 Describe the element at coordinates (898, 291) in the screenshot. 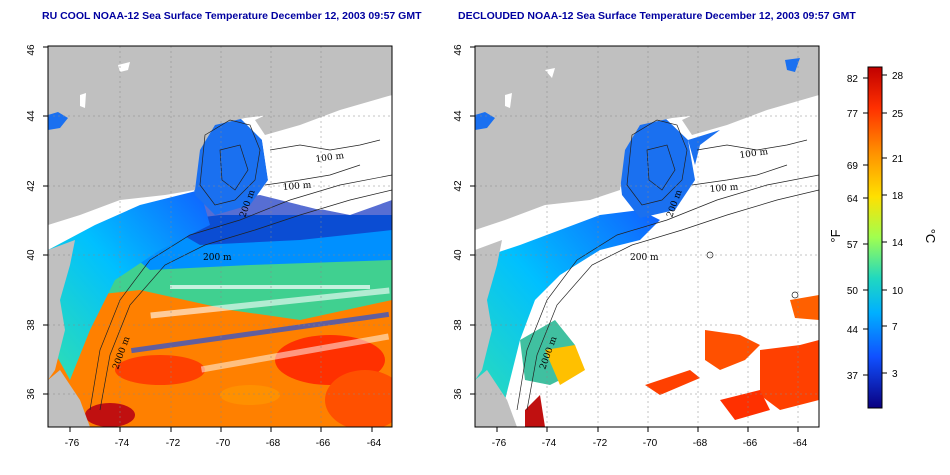

I see `colorbar-c-tick: 10` at that location.